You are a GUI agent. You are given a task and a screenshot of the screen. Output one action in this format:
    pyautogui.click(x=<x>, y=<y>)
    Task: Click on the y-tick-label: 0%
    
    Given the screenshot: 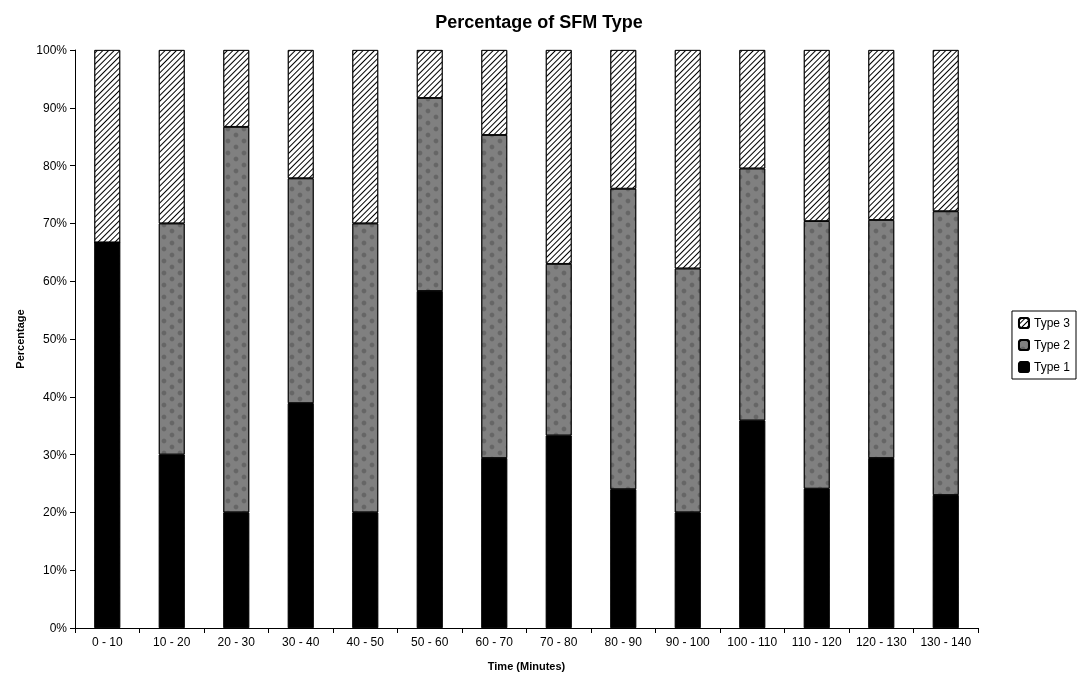 What is the action you would take?
    pyautogui.click(x=58, y=628)
    